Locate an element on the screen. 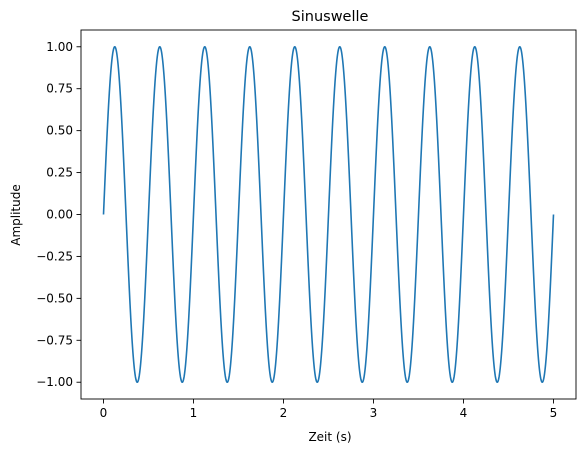 This screenshot has height=453, width=587. x-tick-label: 1 is located at coordinates (194, 413).